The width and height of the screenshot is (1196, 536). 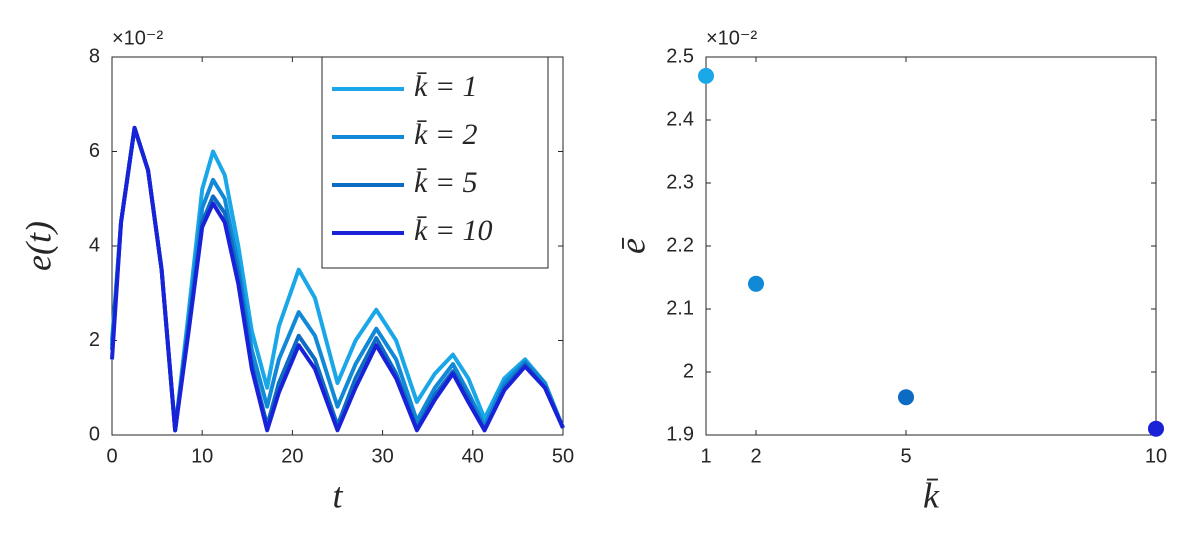 What do you see at coordinates (94, 434) in the screenshot?
I see `y-tick-label: 0` at bounding box center [94, 434].